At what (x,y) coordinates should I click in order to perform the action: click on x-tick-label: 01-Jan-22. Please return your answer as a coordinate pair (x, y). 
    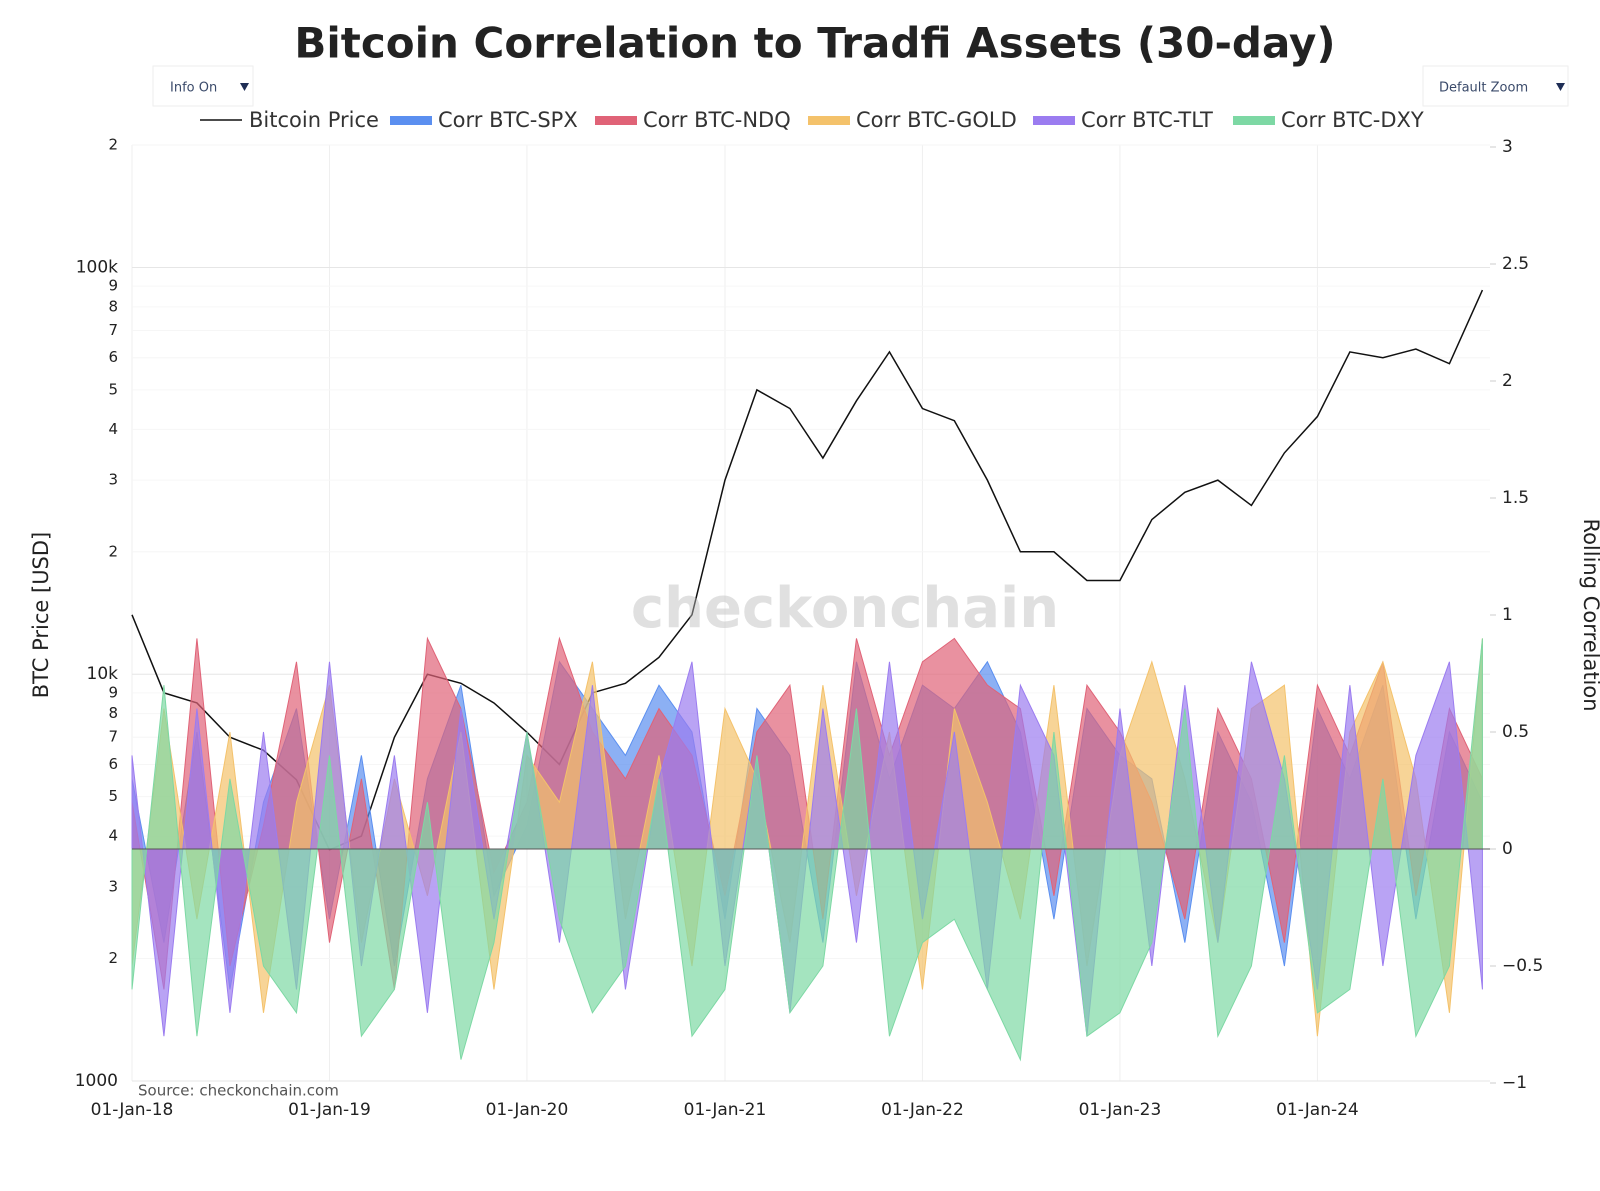
    Looking at the image, I should click on (922, 1110).